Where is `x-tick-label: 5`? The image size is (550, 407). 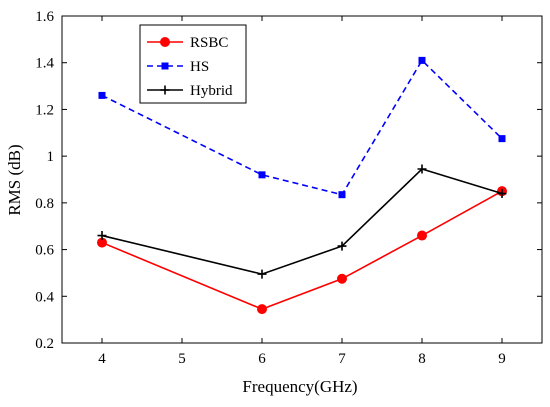 x-tick-label: 5 is located at coordinates (182, 359).